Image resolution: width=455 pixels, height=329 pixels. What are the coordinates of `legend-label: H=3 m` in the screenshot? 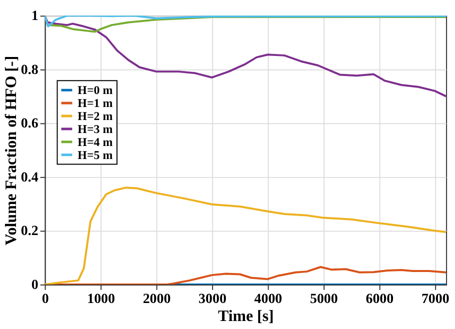 It's located at (95, 129).